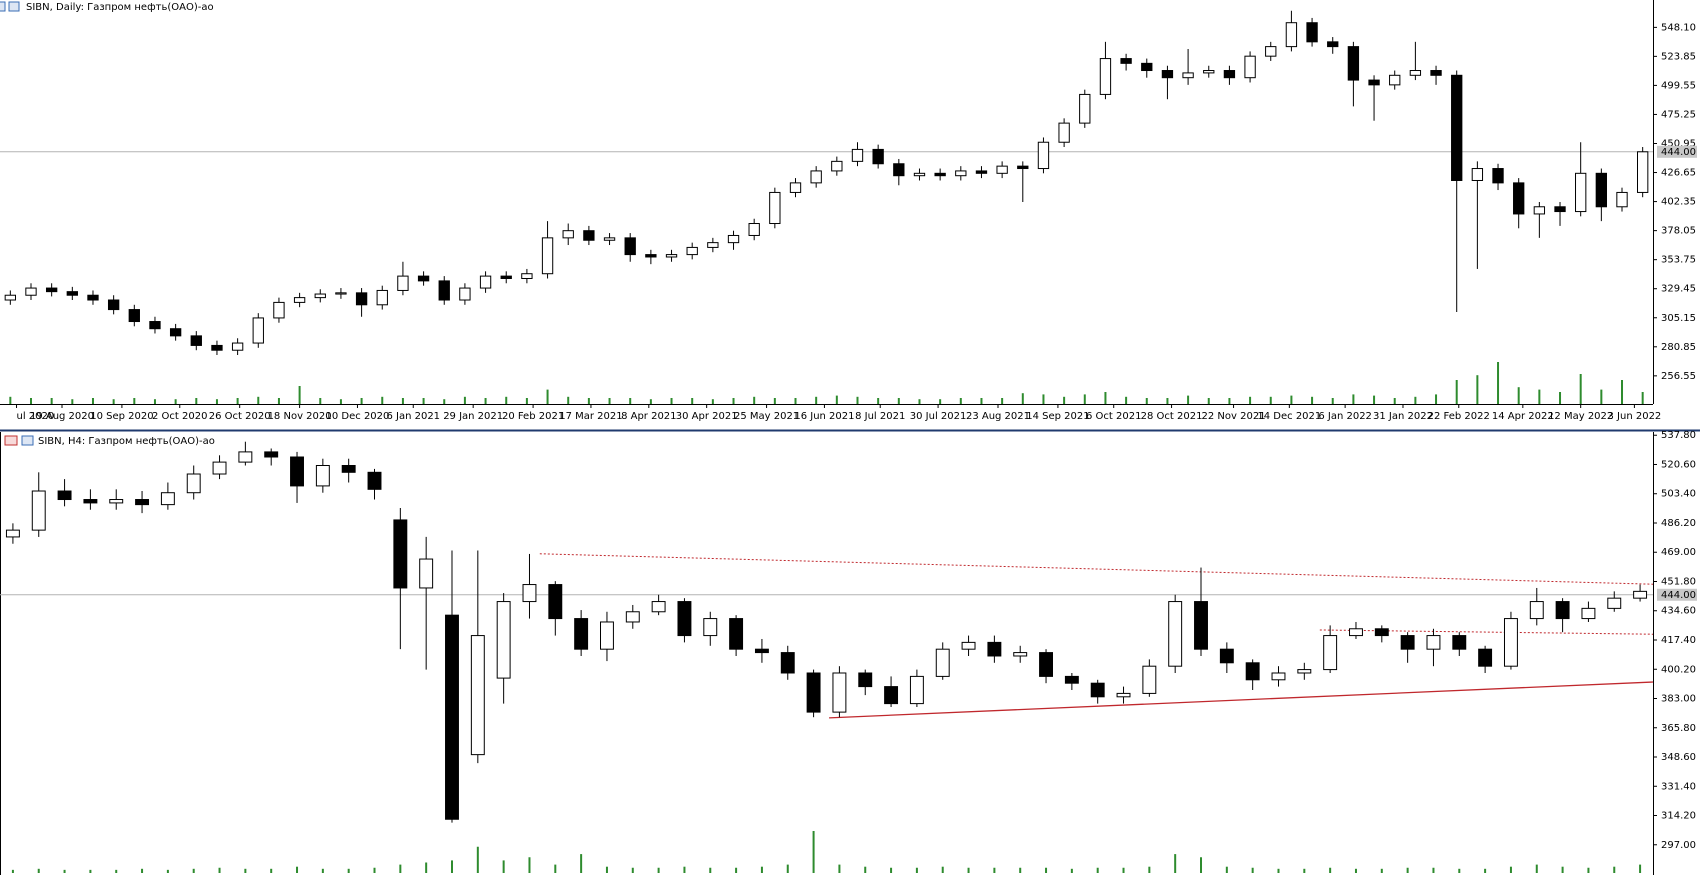 Image resolution: width=1700 pixels, height=875 pixels. I want to click on x-tick-label: 16 Jun 2021, so click(824, 416).